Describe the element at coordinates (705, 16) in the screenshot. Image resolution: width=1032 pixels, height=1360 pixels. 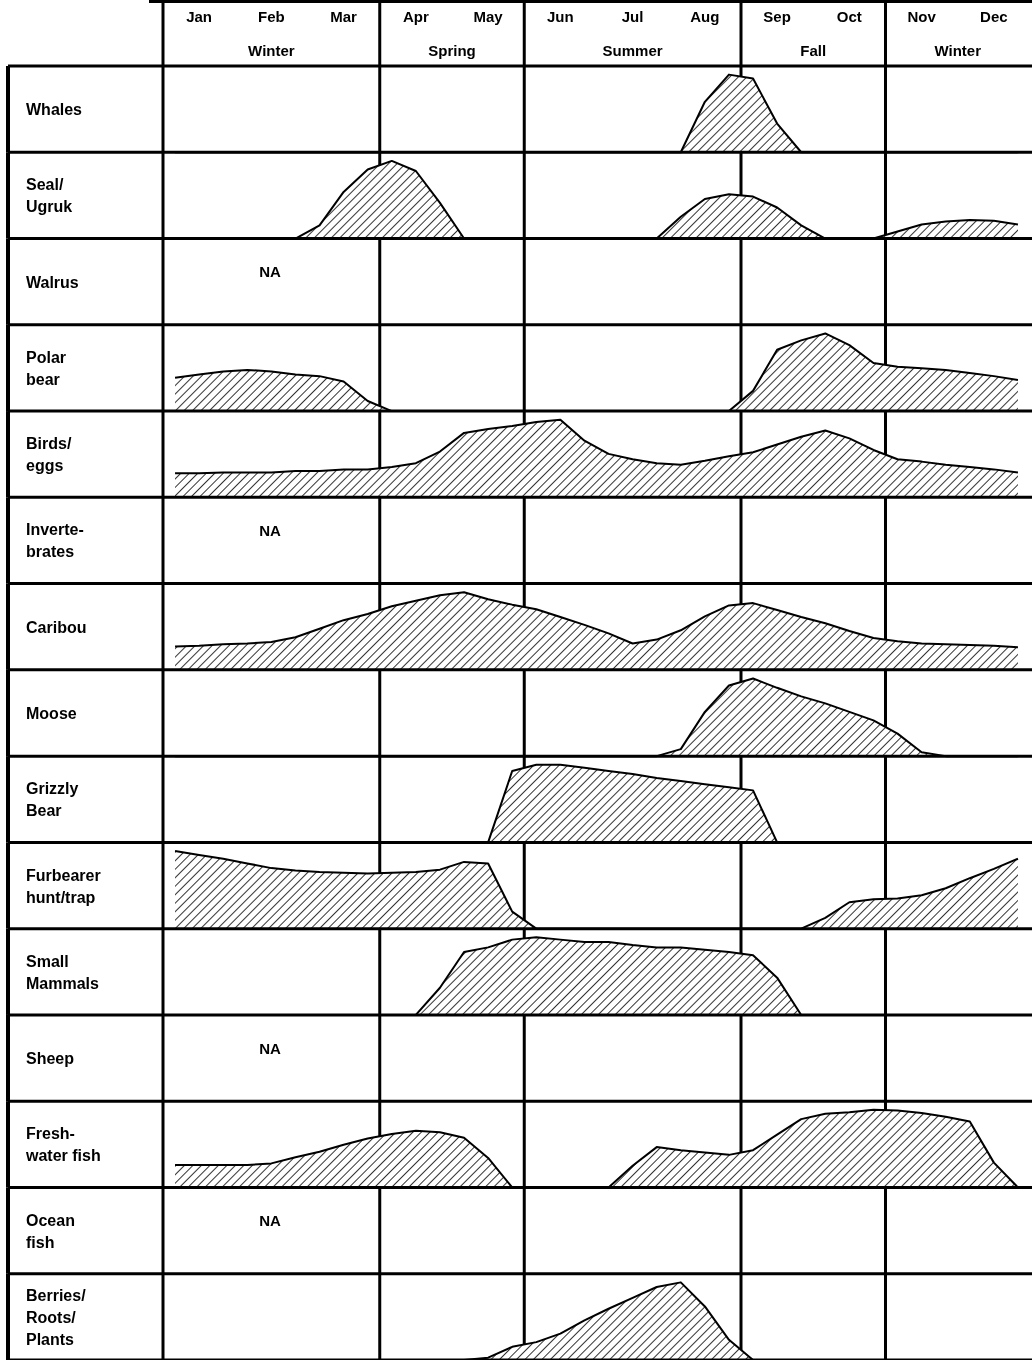
I see `x-tick-label: Aug` at that location.